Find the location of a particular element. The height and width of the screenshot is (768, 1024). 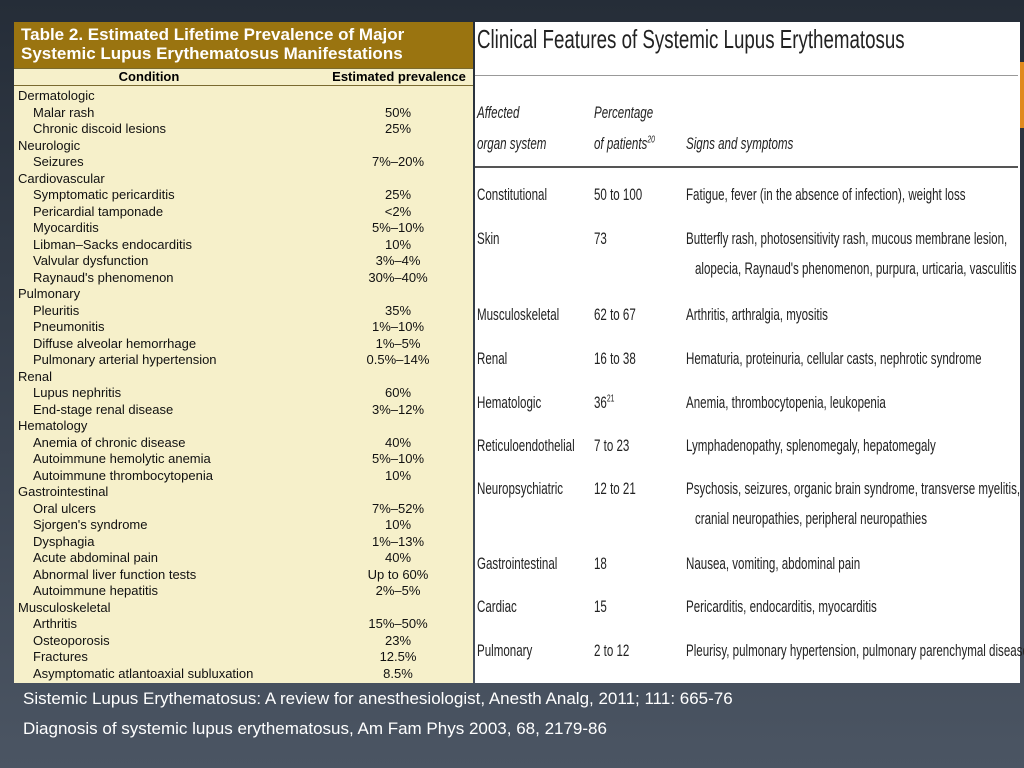

condition: Chronic discoid lesions is located at coordinates (99, 128).